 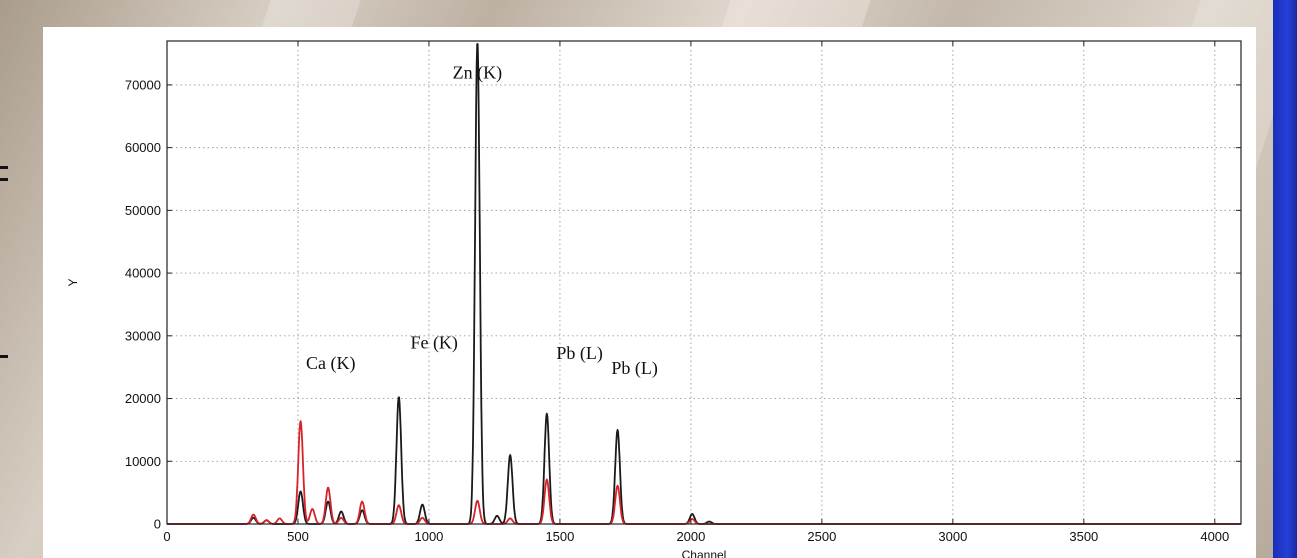 What do you see at coordinates (143, 398) in the screenshot?
I see `y-tick-label: 20000` at bounding box center [143, 398].